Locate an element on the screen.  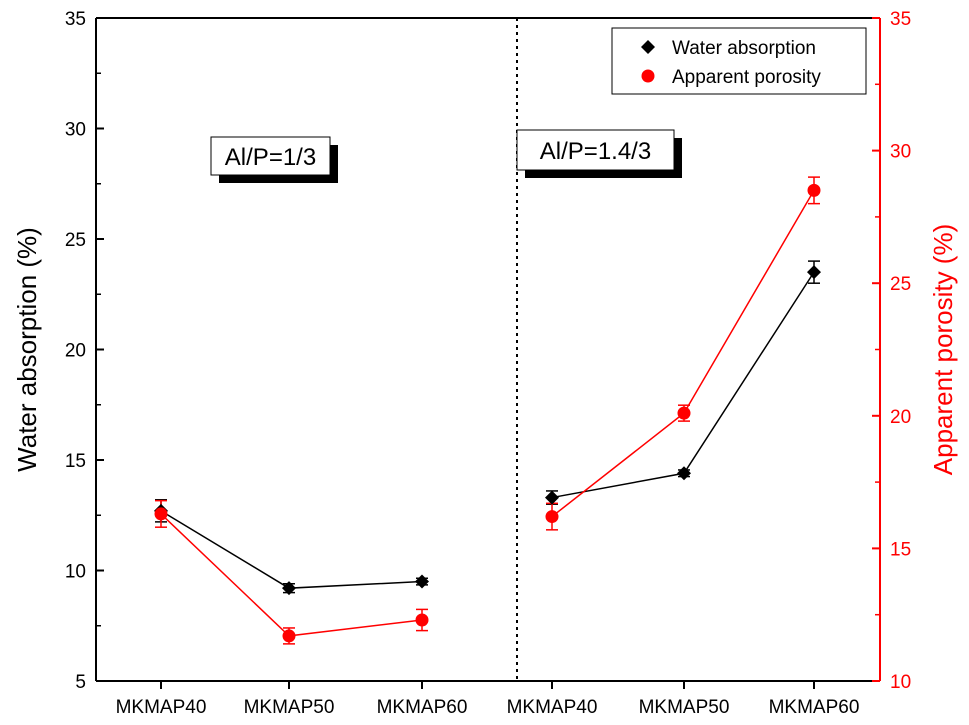
left-tick-label: 15 is located at coordinates (75, 461).